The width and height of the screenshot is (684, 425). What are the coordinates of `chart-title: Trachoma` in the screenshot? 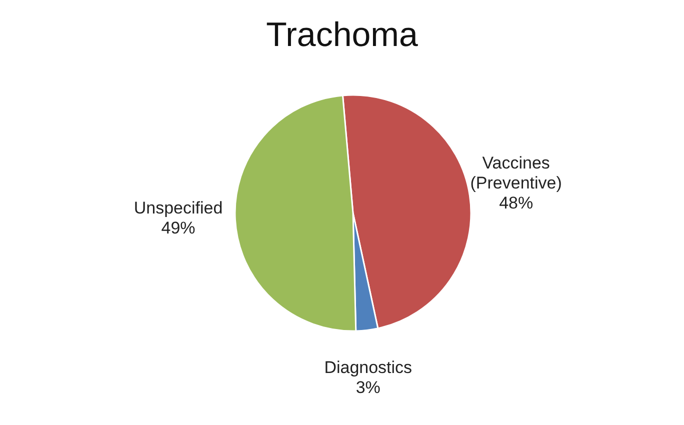 It's located at (342, 35).